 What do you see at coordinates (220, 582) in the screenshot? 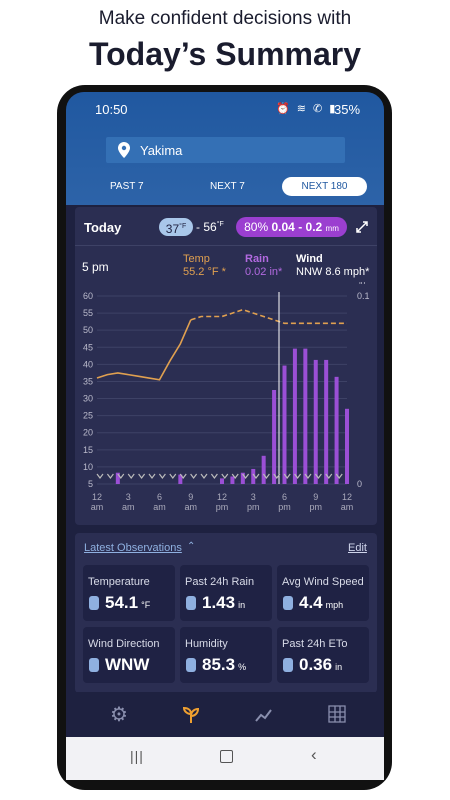
I see `observation-label: Past 24h Rain` at bounding box center [220, 582].